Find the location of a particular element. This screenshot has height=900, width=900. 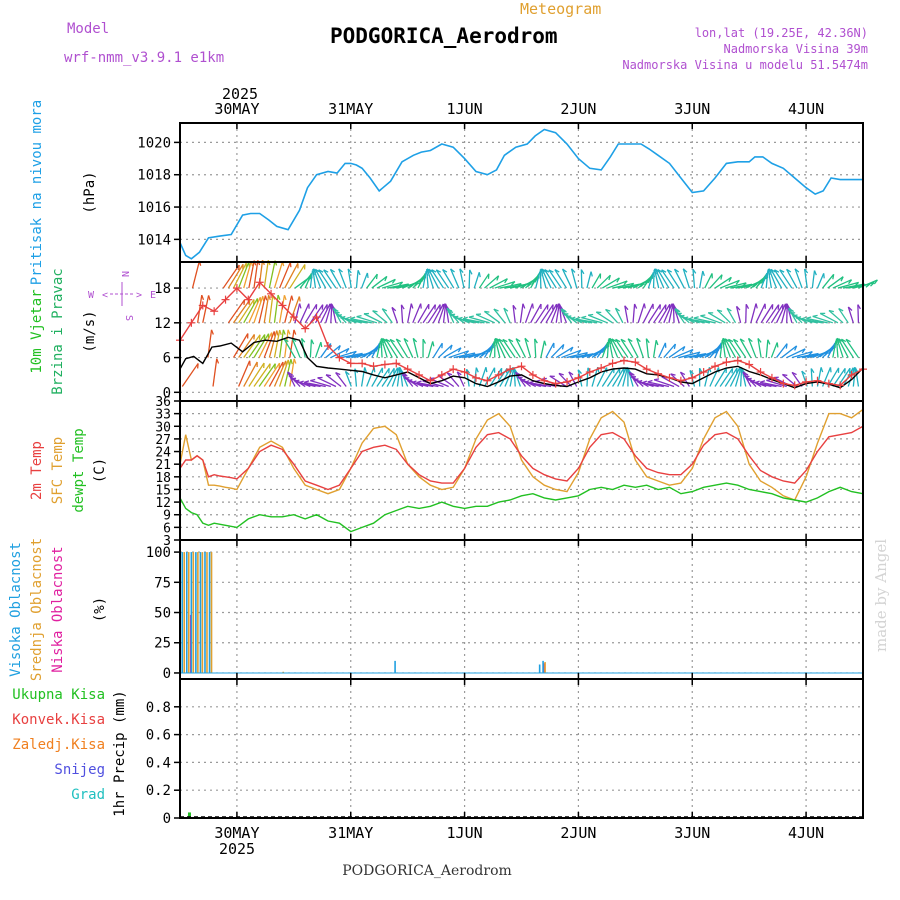

footer-station: PODGORICA_Aerodrom is located at coordinates (427, 871).